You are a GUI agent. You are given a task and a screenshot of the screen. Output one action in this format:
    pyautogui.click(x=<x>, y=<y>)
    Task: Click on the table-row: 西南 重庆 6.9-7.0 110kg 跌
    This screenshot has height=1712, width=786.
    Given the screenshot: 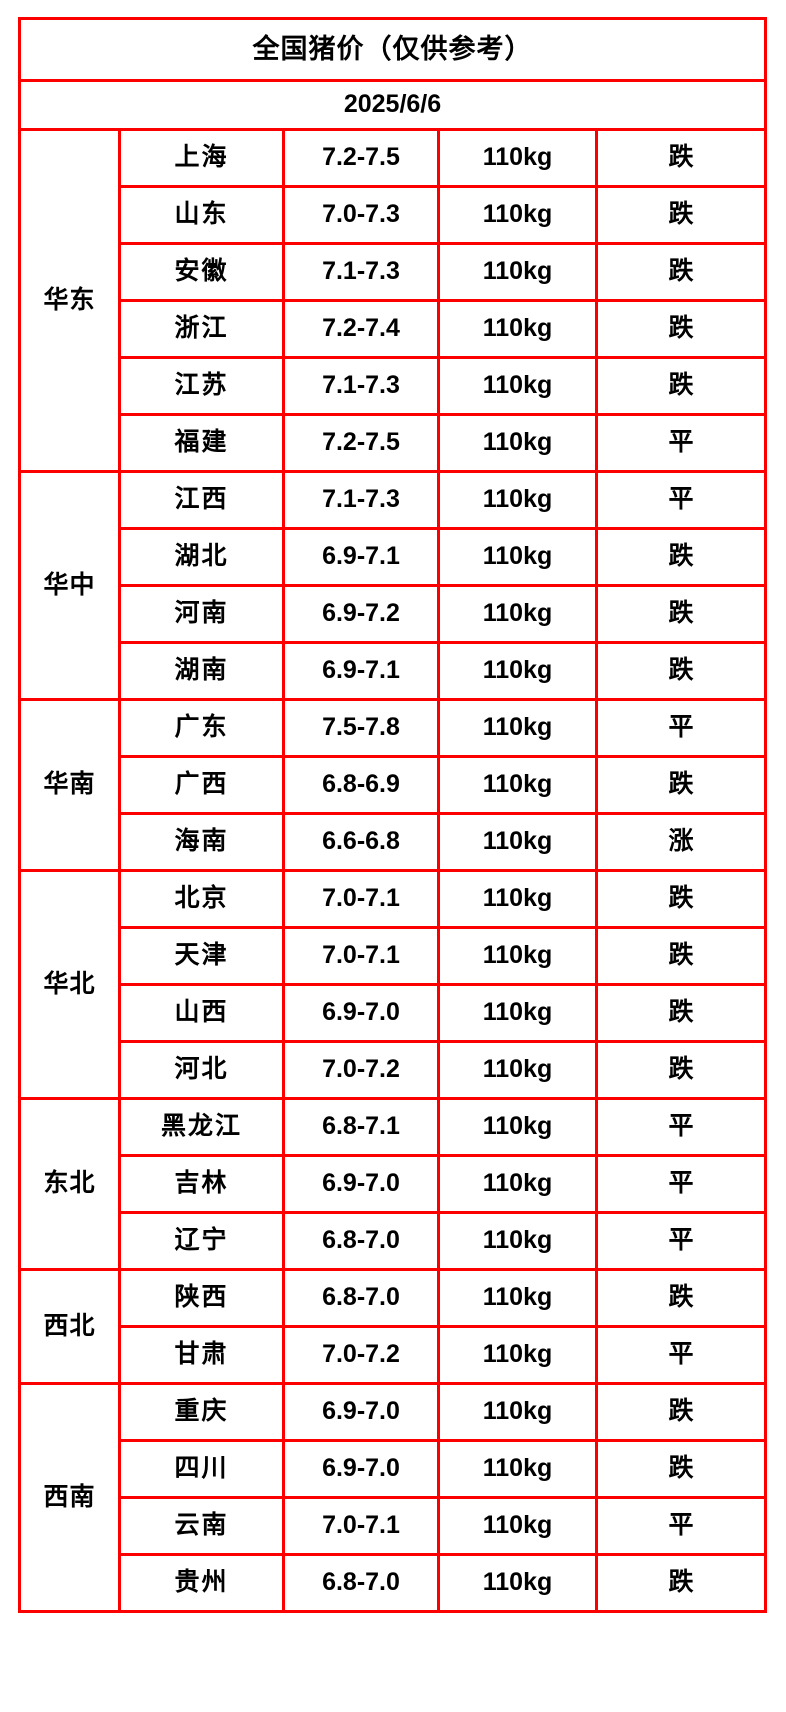 What is the action you would take?
    pyautogui.click(x=393, y=1497)
    